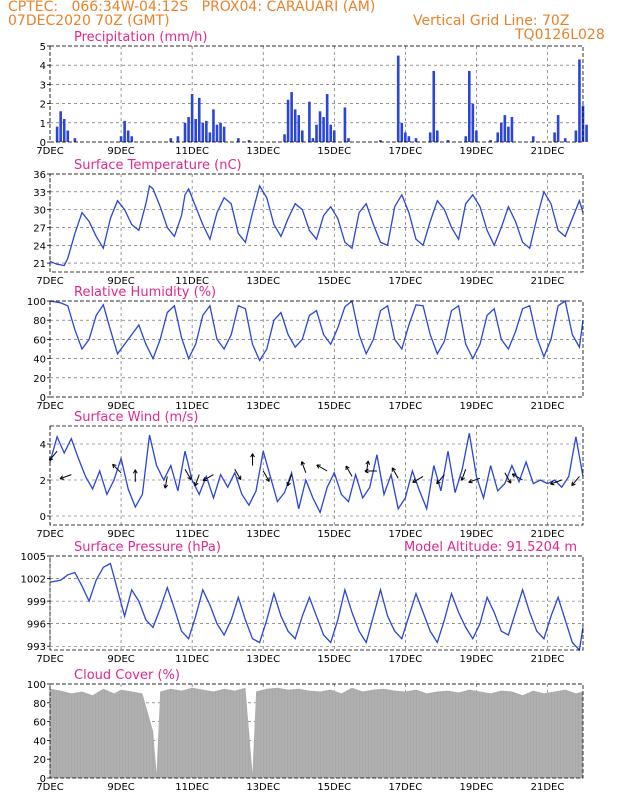  I want to click on panel-title: Relative Humidity (%), so click(145, 292).